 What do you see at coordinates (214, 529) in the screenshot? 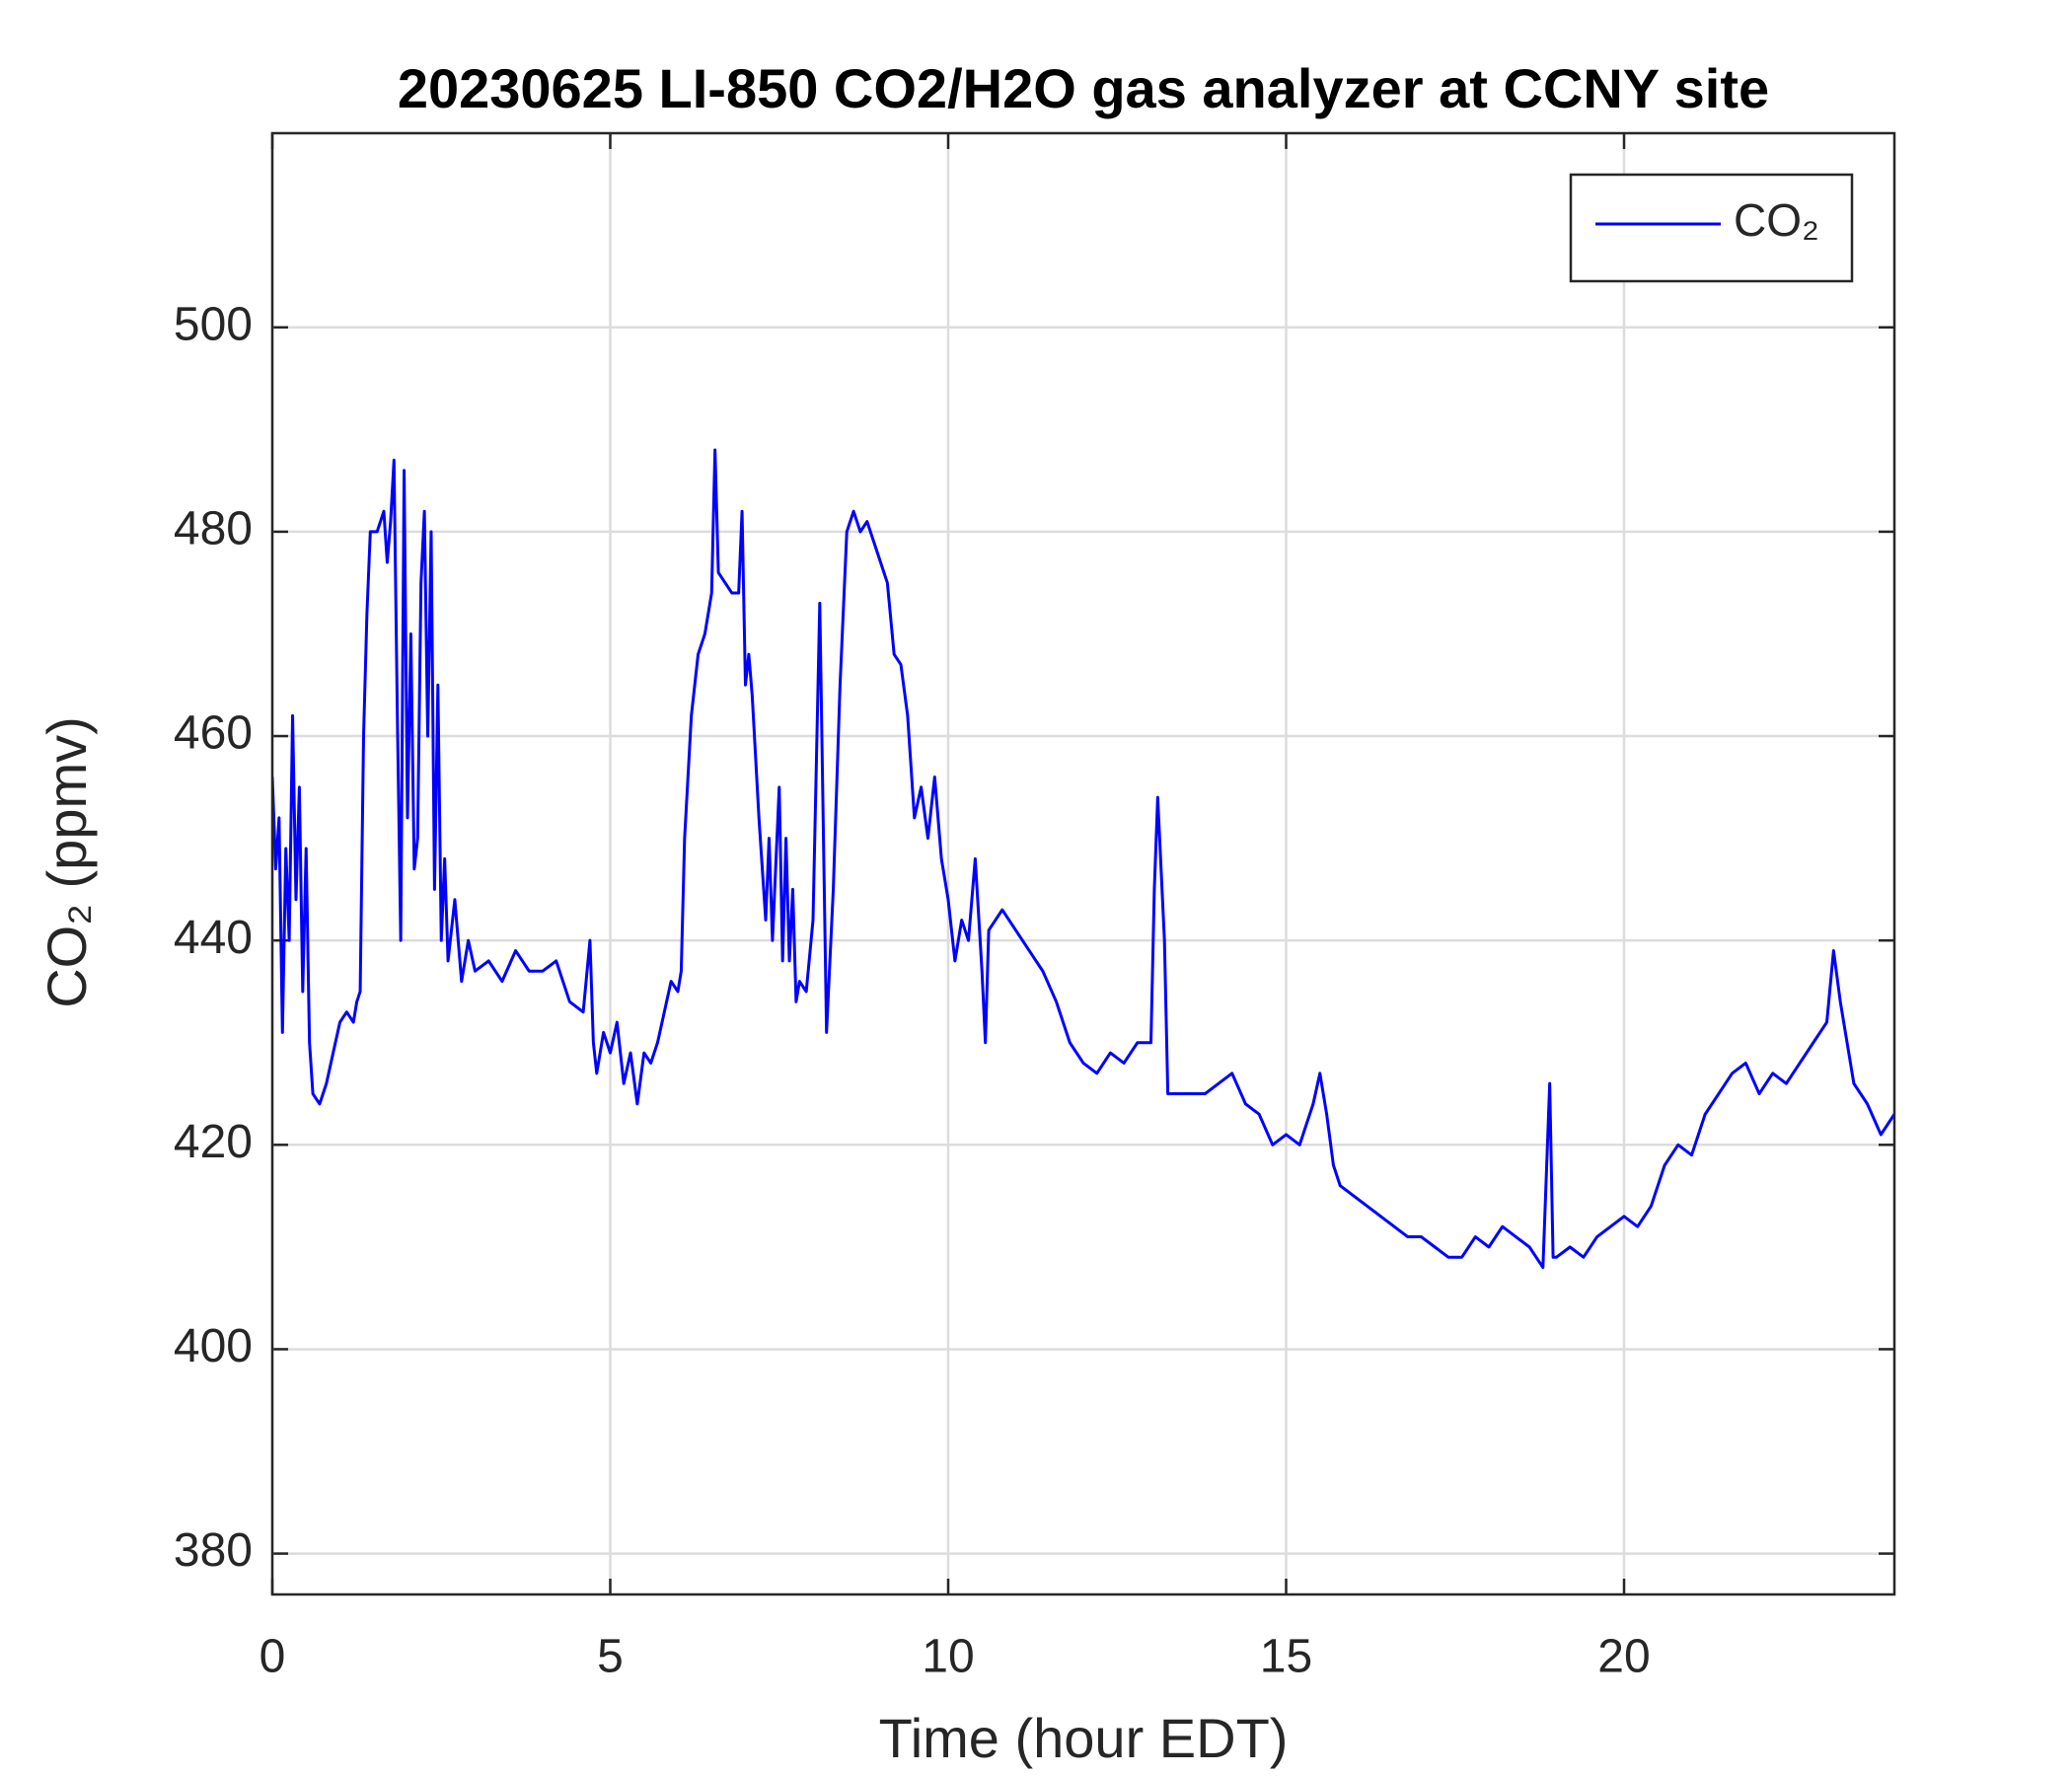
I see `y-tick-label: 480` at bounding box center [214, 529].